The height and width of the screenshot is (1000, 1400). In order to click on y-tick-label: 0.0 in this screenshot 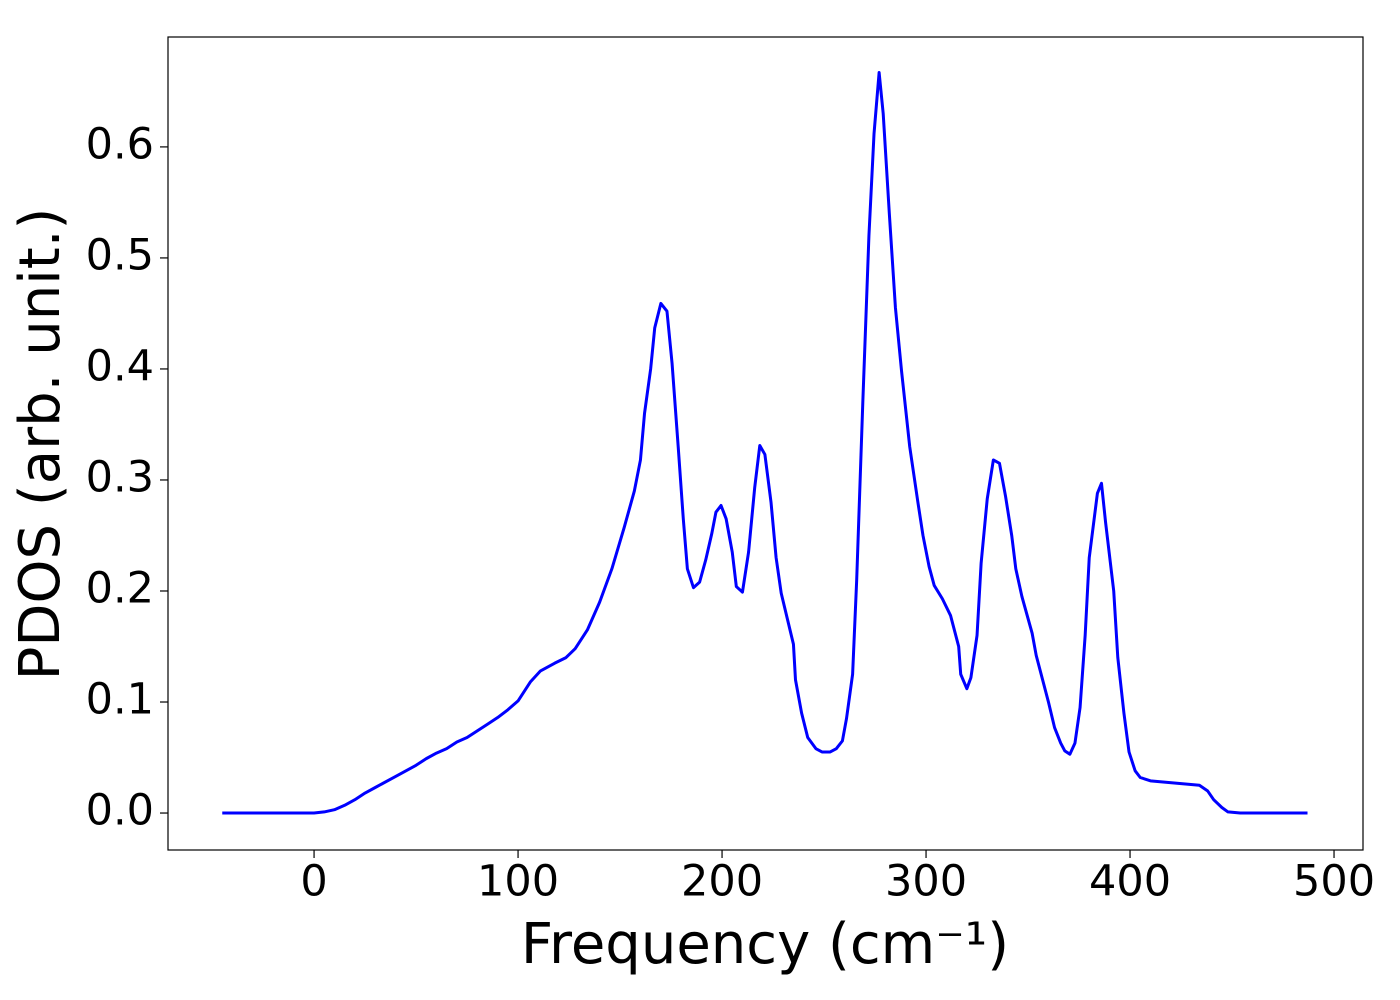, I will do `click(120, 811)`.